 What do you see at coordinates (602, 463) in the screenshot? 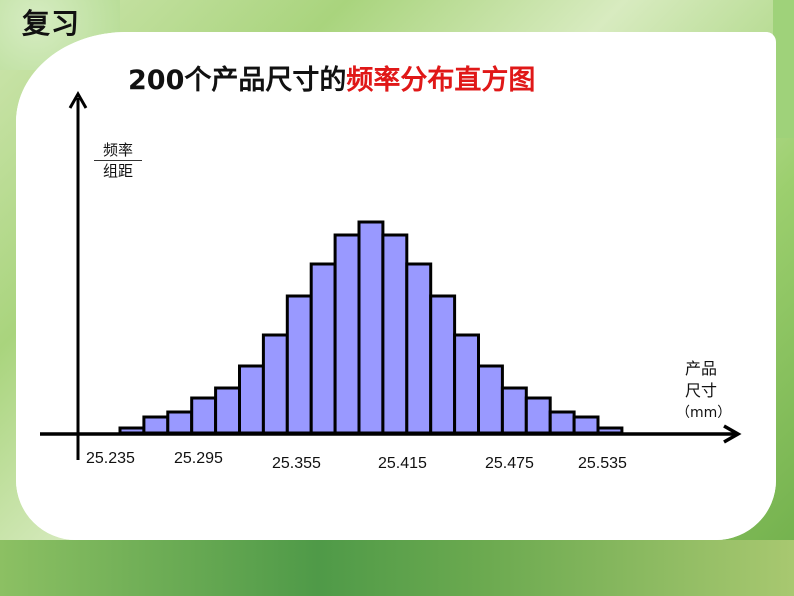
I see `x-tick-label: 25.535` at bounding box center [602, 463].